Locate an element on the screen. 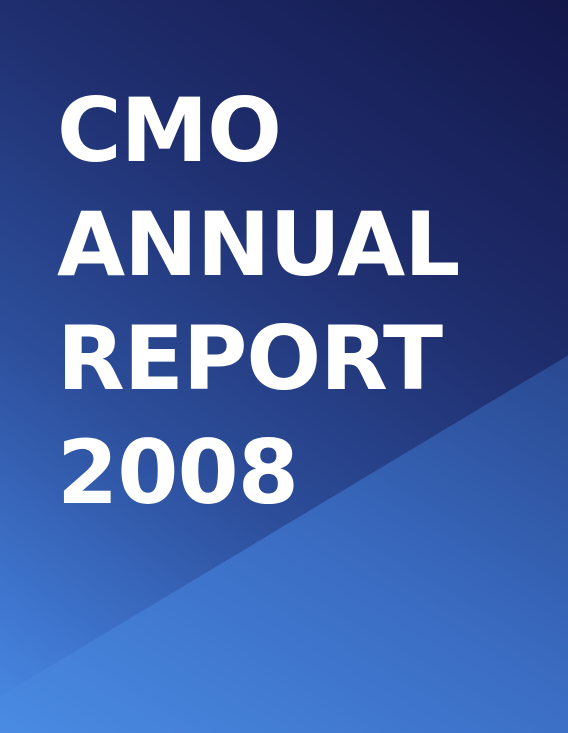  title-line-report: REPORT is located at coordinates (250, 358).